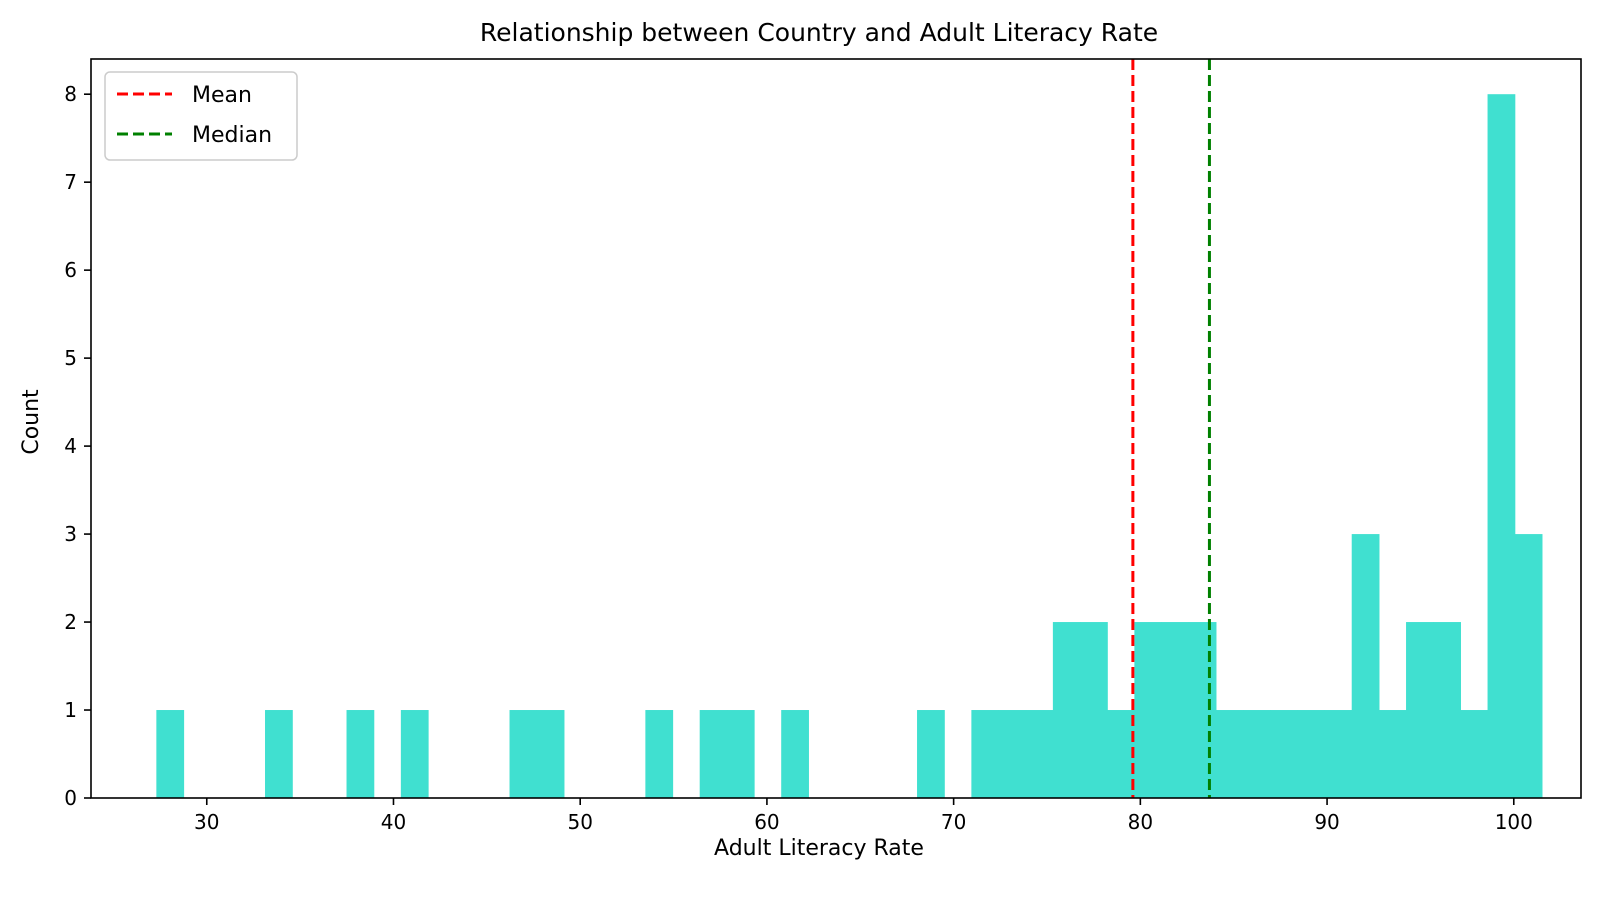 The image size is (1598, 898). What do you see at coordinates (31, 422) in the screenshot?
I see `y-axis-title: Count` at bounding box center [31, 422].